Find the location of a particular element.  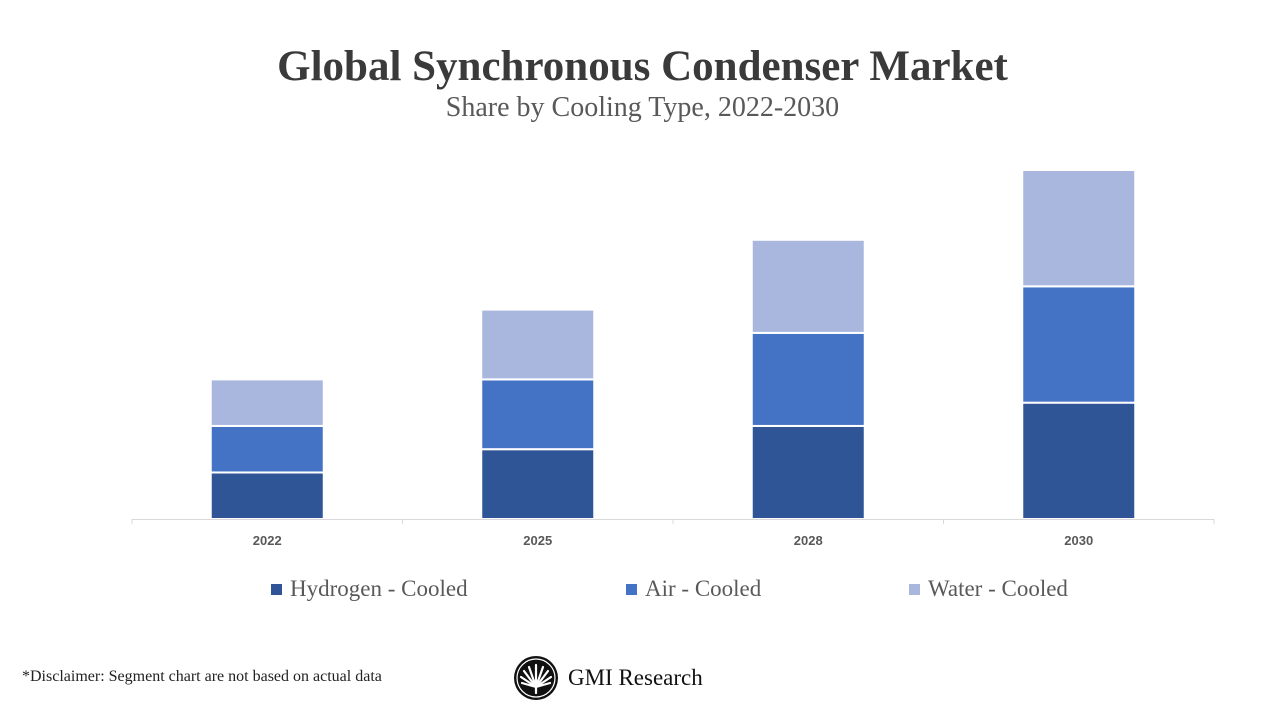

gmi-research-logo: GMI Research is located at coordinates (608, 678).